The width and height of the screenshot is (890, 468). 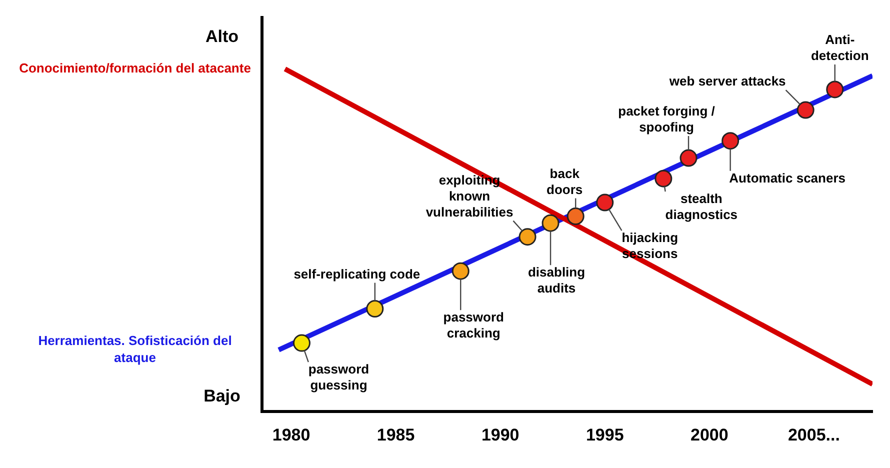 I want to click on annotation: packet forging / spoofing, so click(x=667, y=119).